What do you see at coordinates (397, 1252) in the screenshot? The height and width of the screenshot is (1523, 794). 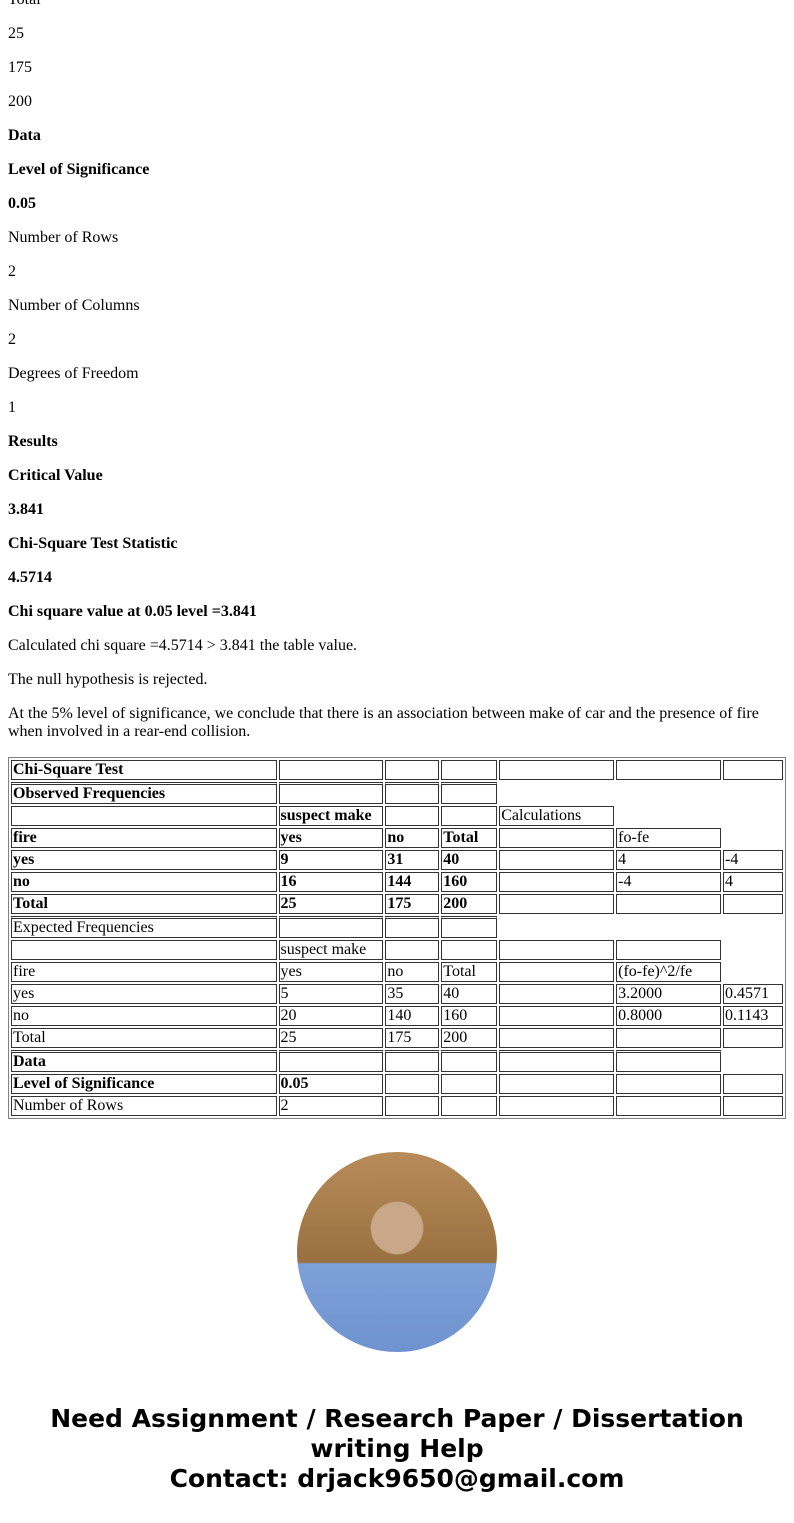 I see `author-photo` at bounding box center [397, 1252].